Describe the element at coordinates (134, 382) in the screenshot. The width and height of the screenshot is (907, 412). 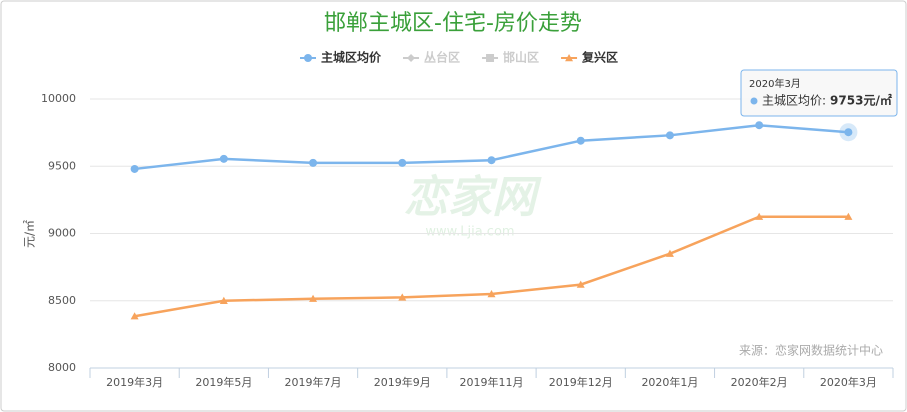
I see `x-tick-label: 2019年3月` at that location.